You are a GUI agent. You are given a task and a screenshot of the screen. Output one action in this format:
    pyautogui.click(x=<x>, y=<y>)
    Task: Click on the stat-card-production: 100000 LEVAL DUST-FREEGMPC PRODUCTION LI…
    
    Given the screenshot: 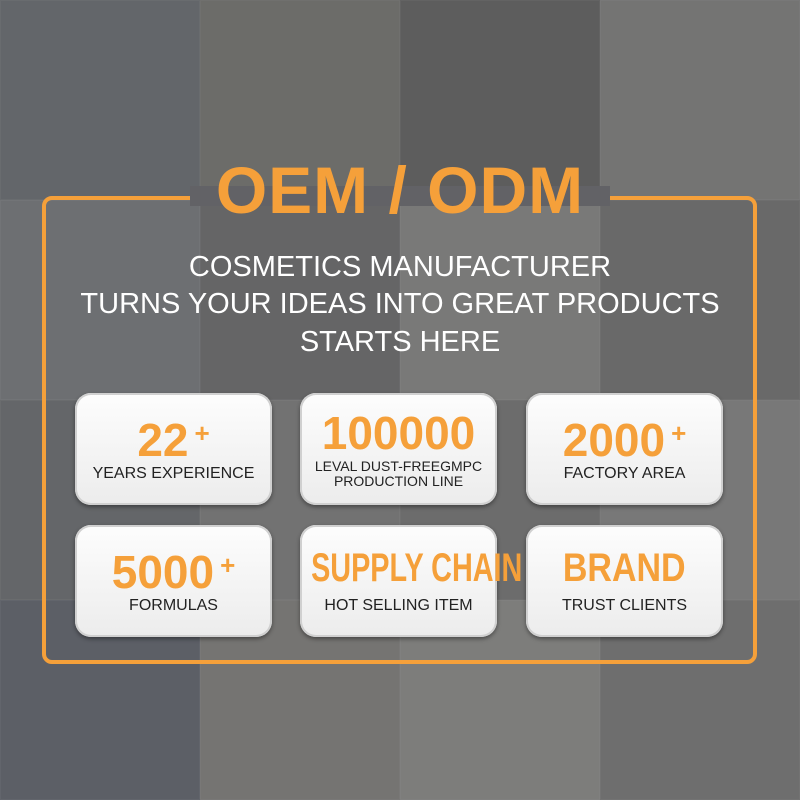 What is the action you would take?
    pyautogui.click(x=398, y=449)
    